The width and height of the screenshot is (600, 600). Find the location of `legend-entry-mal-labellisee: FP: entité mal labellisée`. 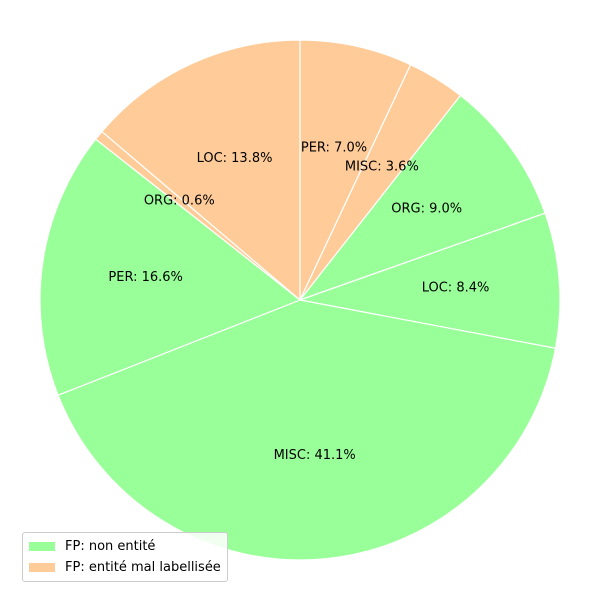

legend-entry-mal-labellisee: FP: entité mal labellisée is located at coordinates (125, 567).